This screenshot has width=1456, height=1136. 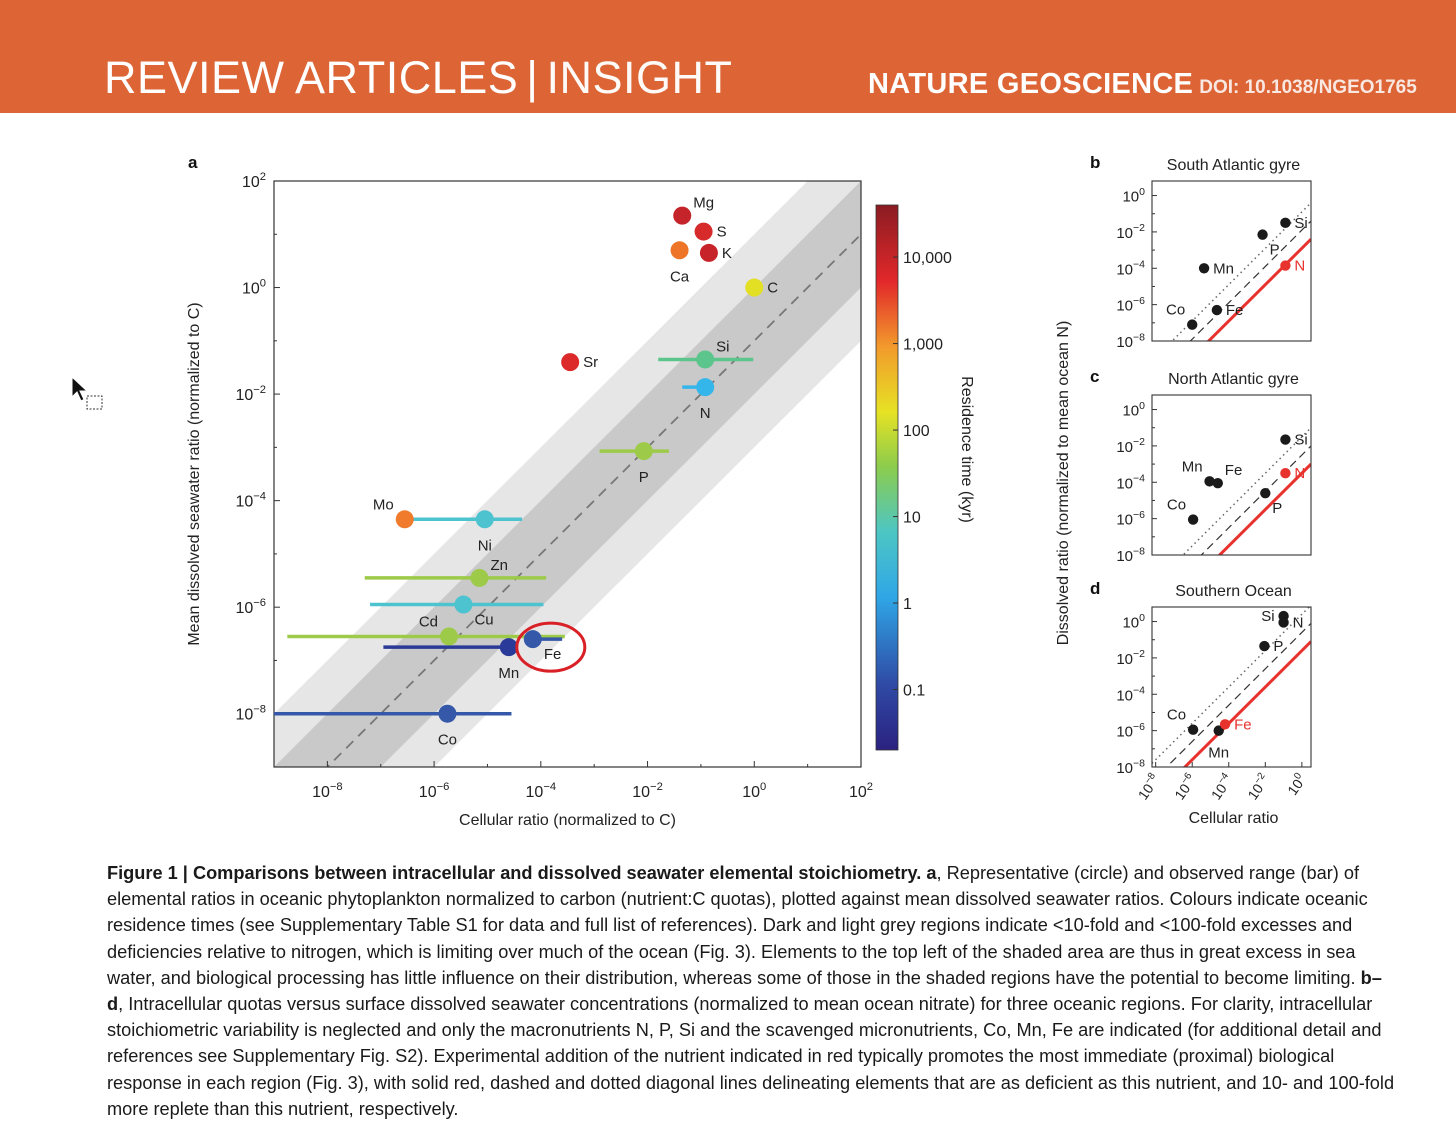 I want to click on y-tick-label-d: 10⁻², so click(x=1130, y=658).